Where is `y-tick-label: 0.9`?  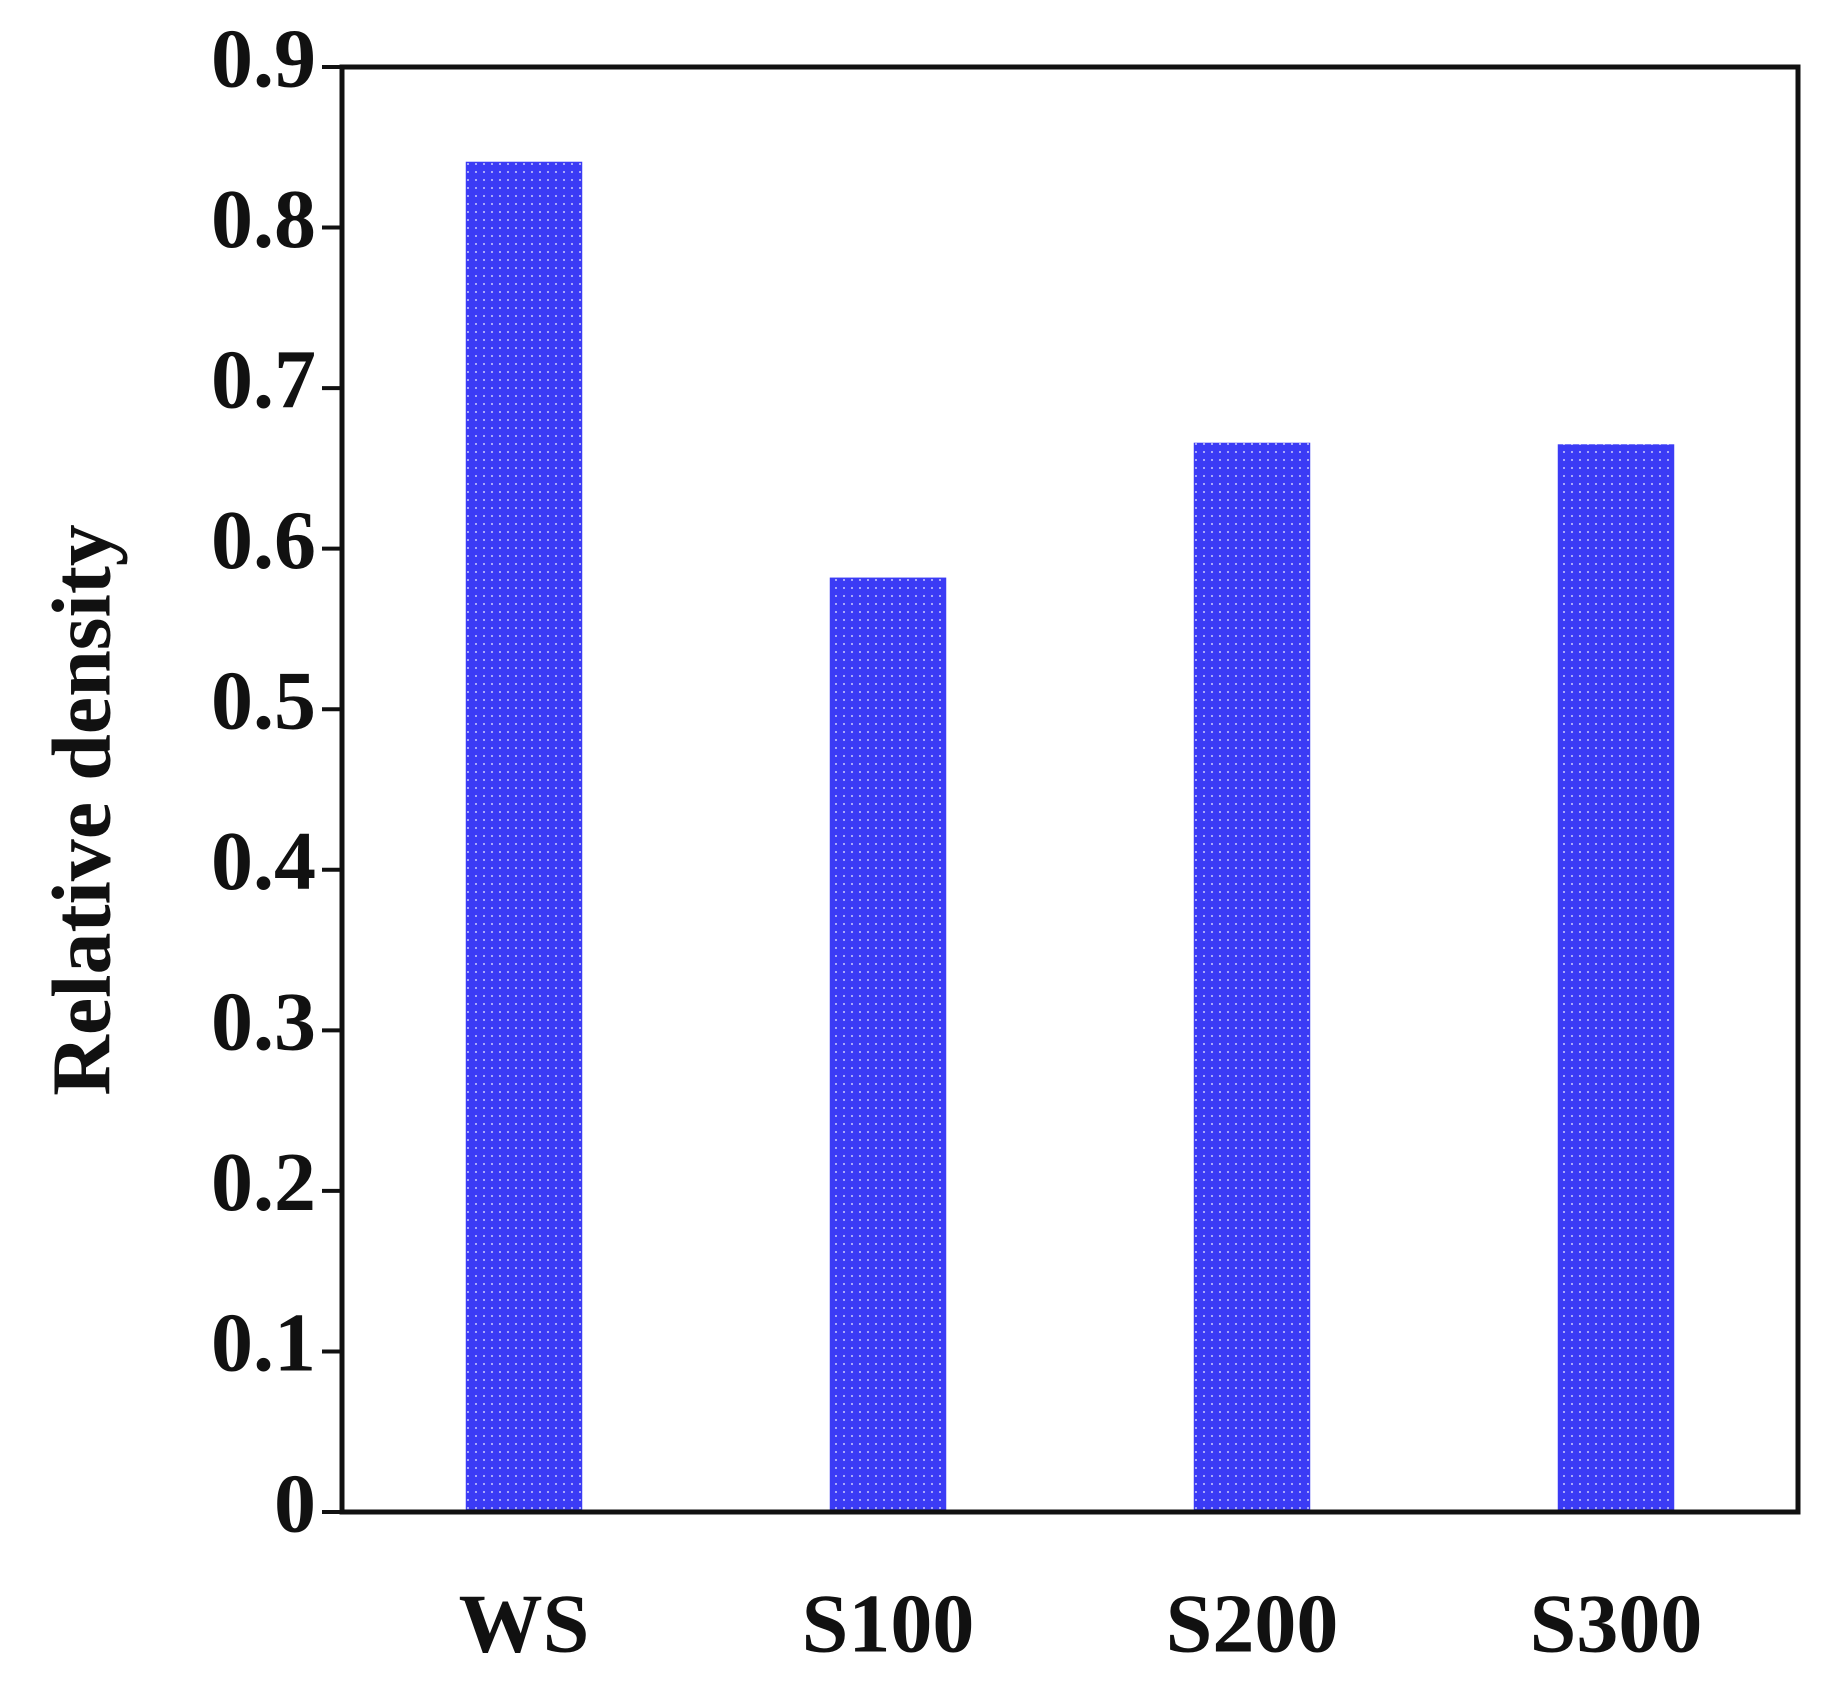 y-tick-label: 0.9 is located at coordinates (263, 58).